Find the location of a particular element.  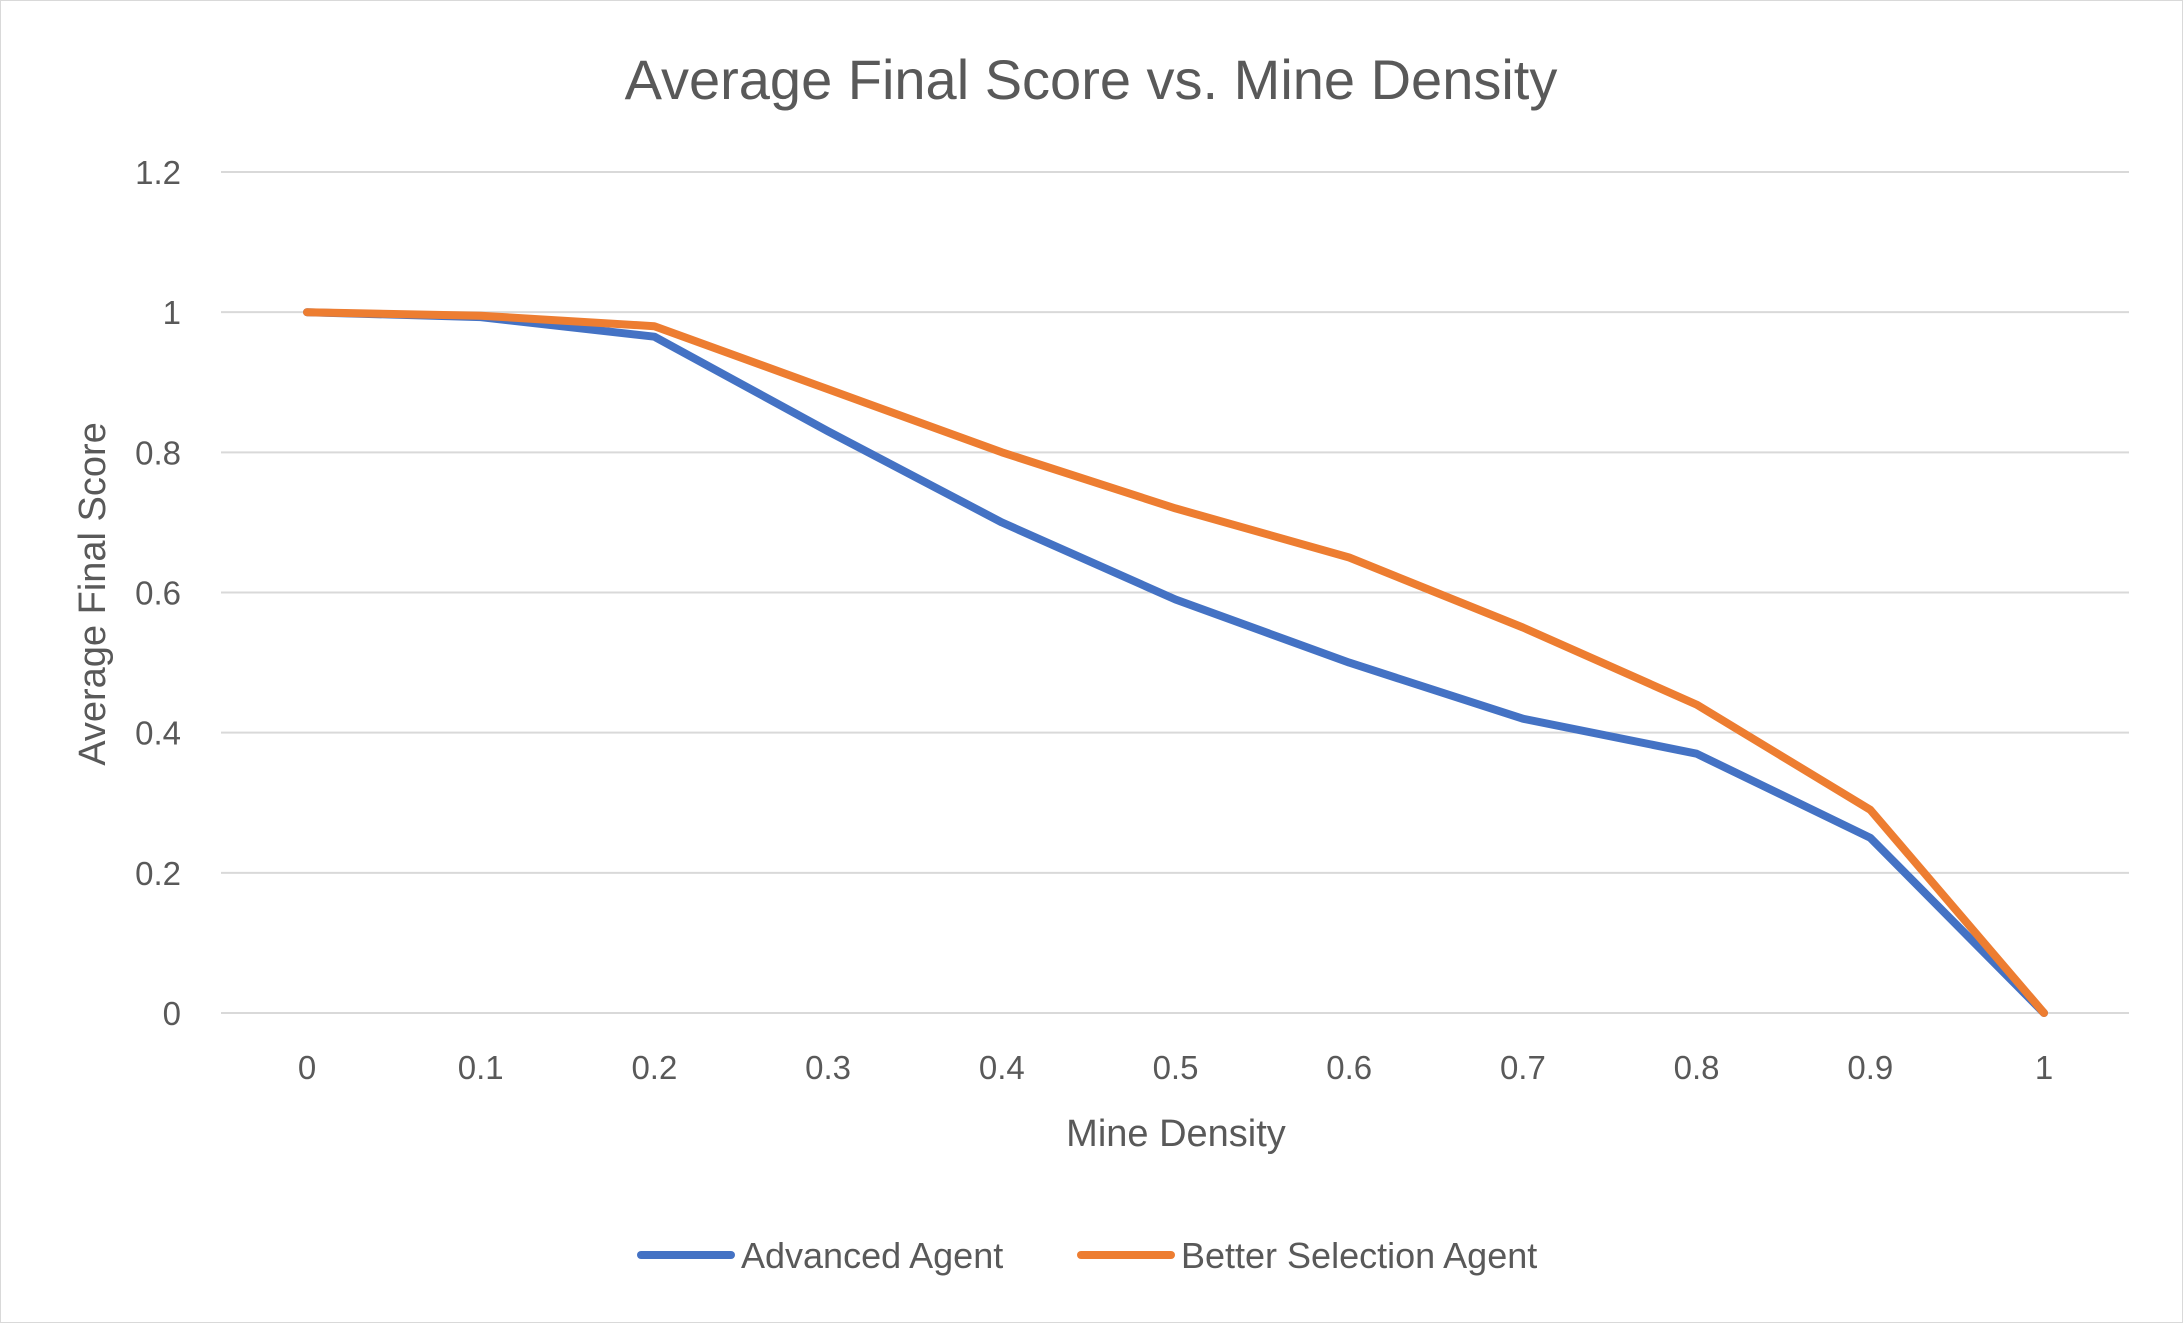

x-tick-label: 0.6 is located at coordinates (1349, 1067).